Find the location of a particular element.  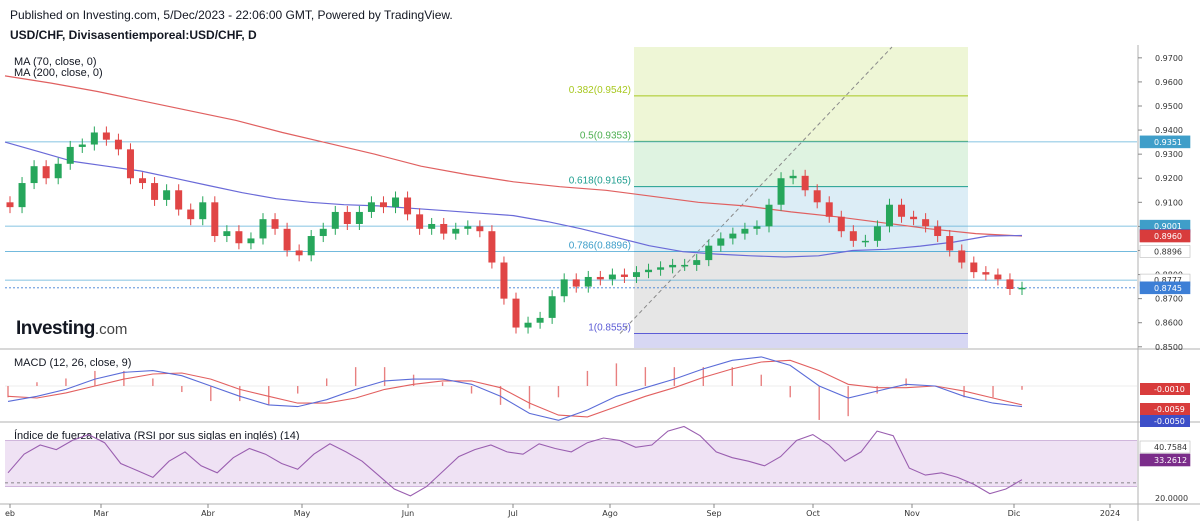

fib-level-label: 1(0.8555) is located at coordinates (609, 328).